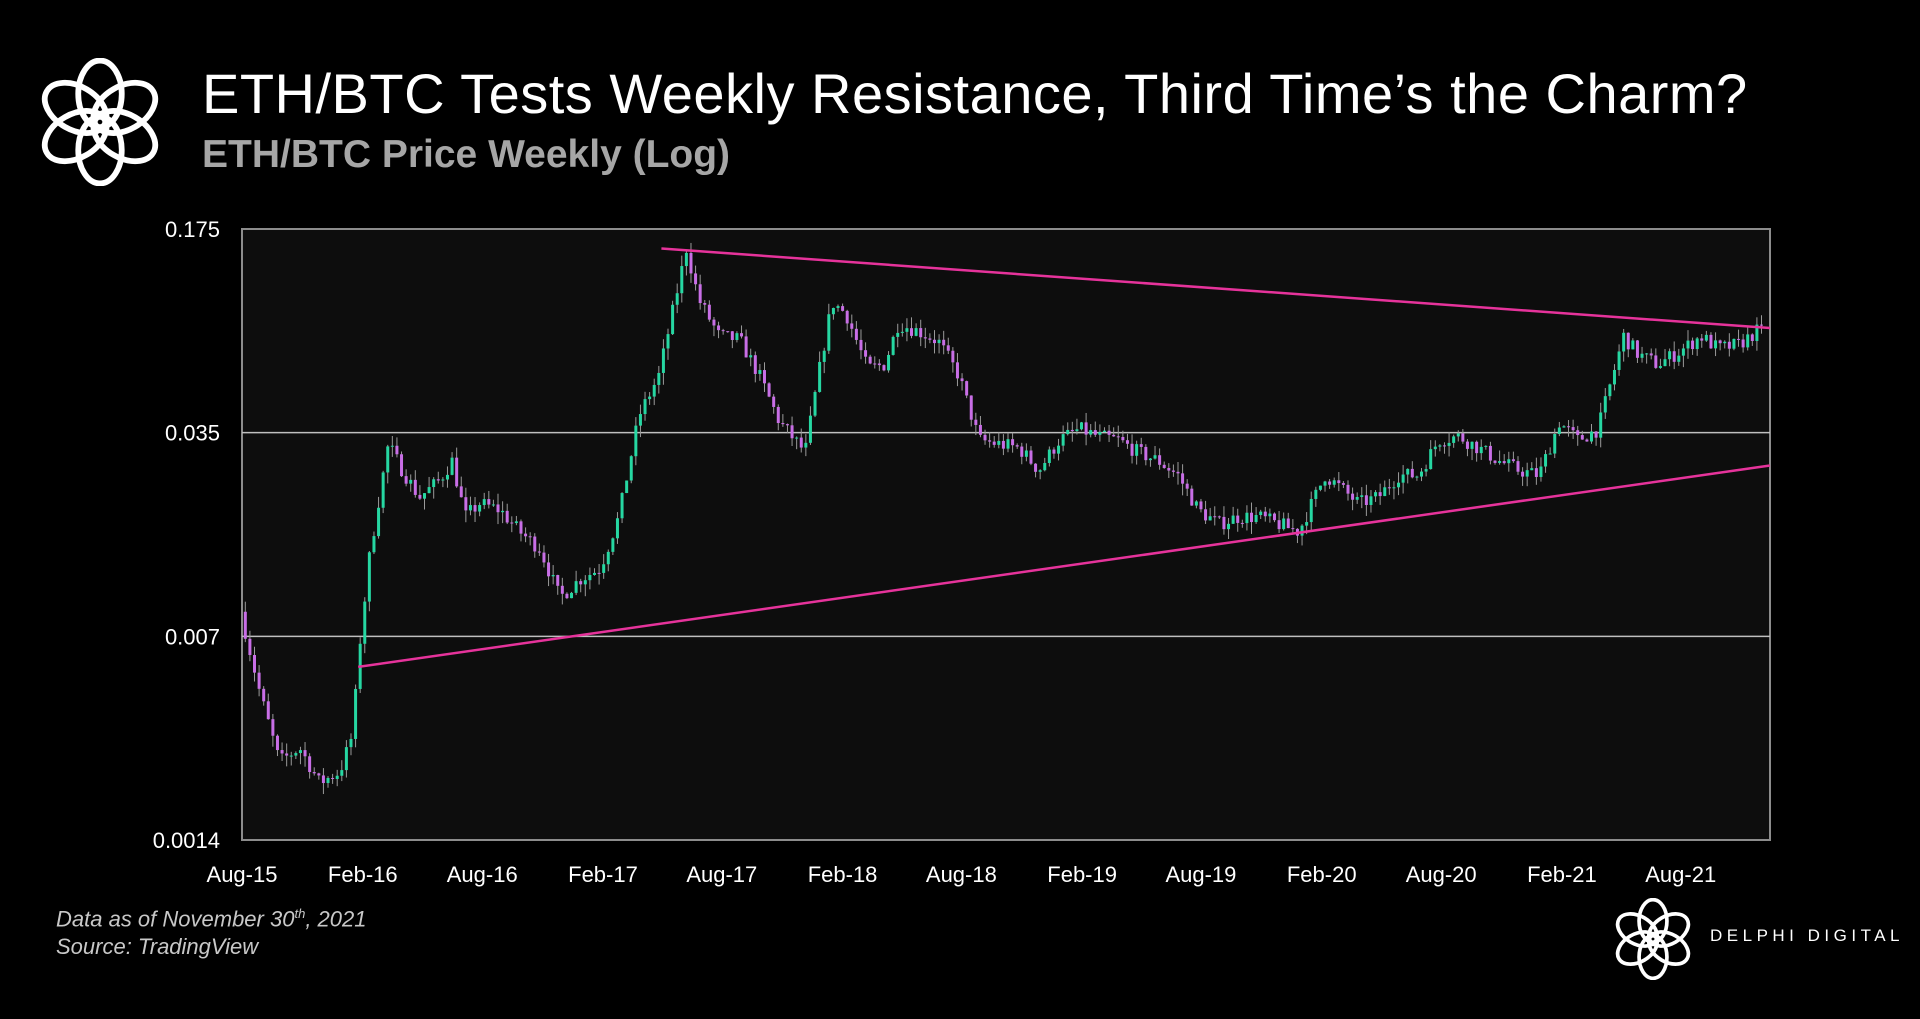 This screenshot has height=1019, width=1920. I want to click on x-tick-label: Aug-19, so click(1200, 874).